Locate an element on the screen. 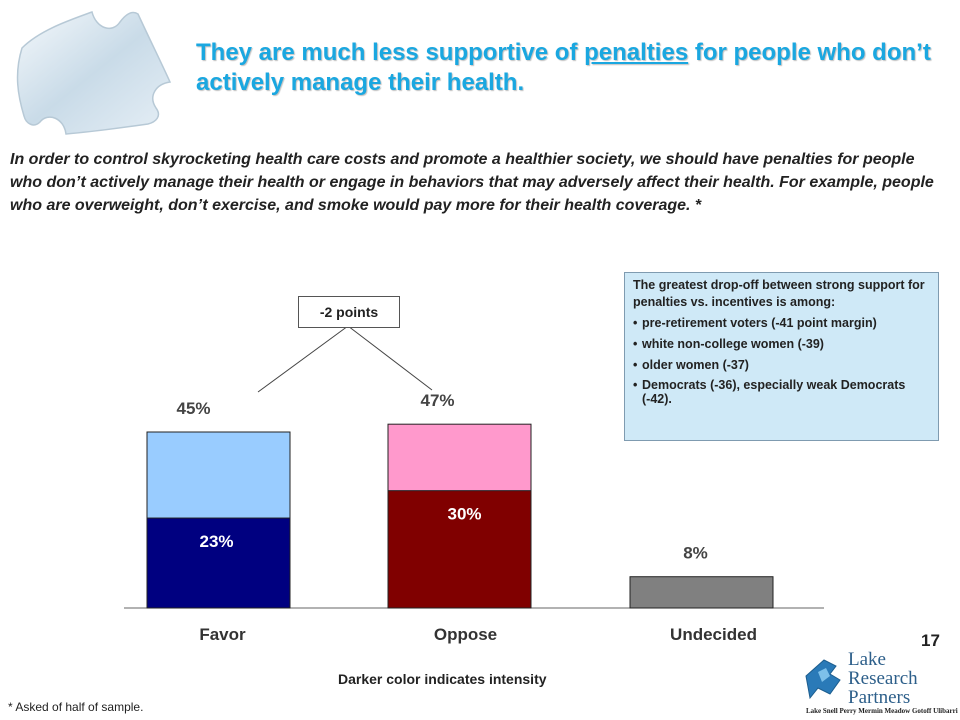  page-number: 17 is located at coordinates (930, 640).